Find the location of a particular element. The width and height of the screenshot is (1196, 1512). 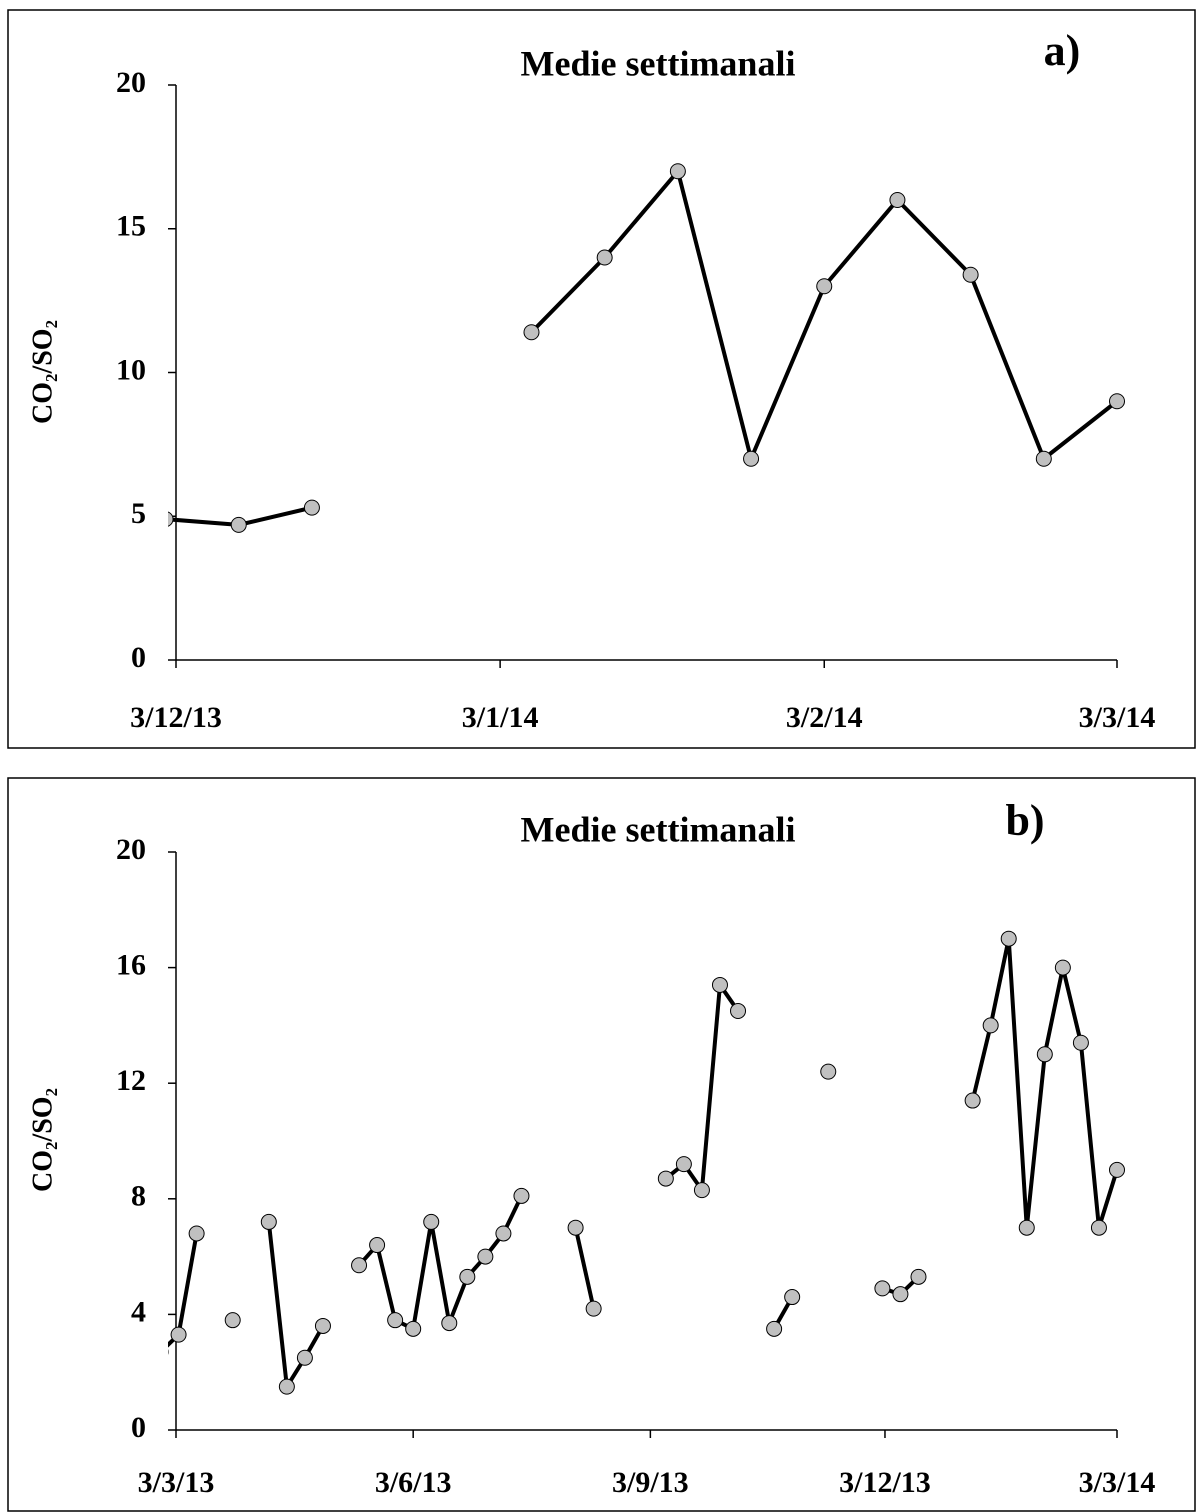

y-tick-label: 12 is located at coordinates (131, 1080).